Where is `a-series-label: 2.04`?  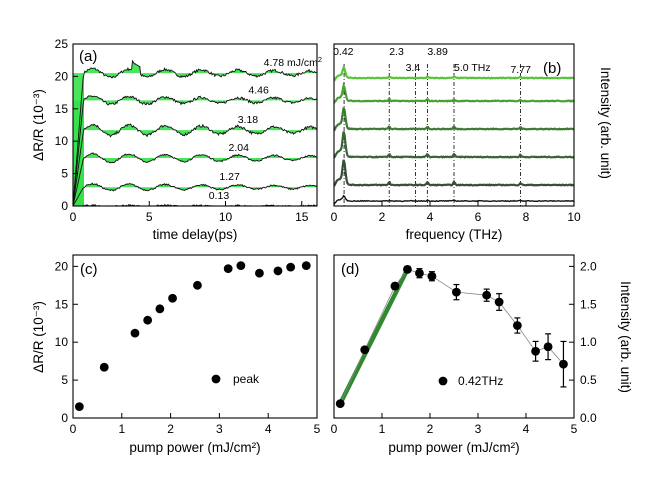 a-series-label: 2.04 is located at coordinates (239, 148).